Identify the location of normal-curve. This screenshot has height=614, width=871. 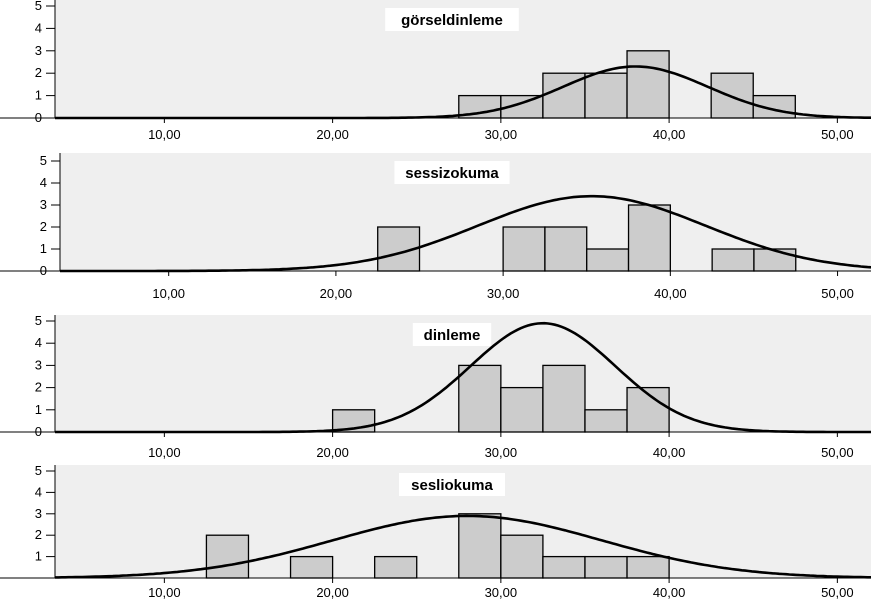
(463, 546).